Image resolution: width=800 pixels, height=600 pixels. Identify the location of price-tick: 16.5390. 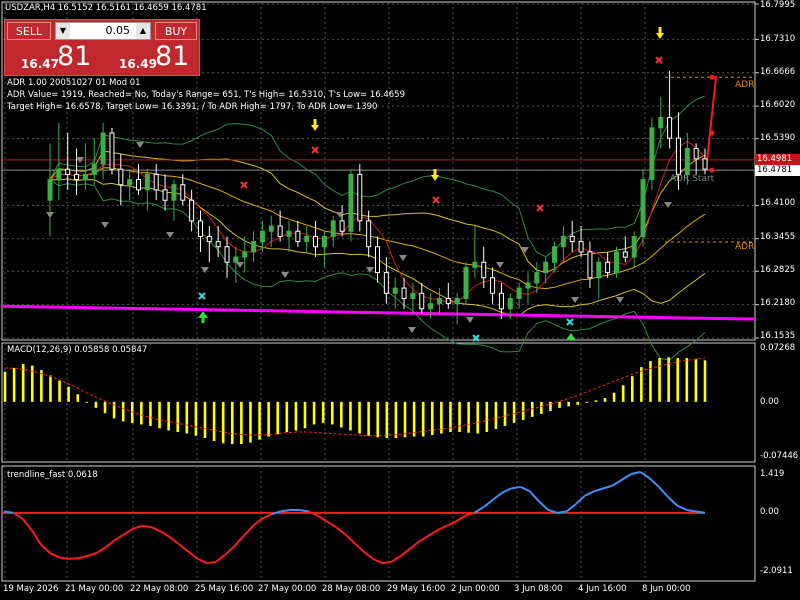
(778, 138).